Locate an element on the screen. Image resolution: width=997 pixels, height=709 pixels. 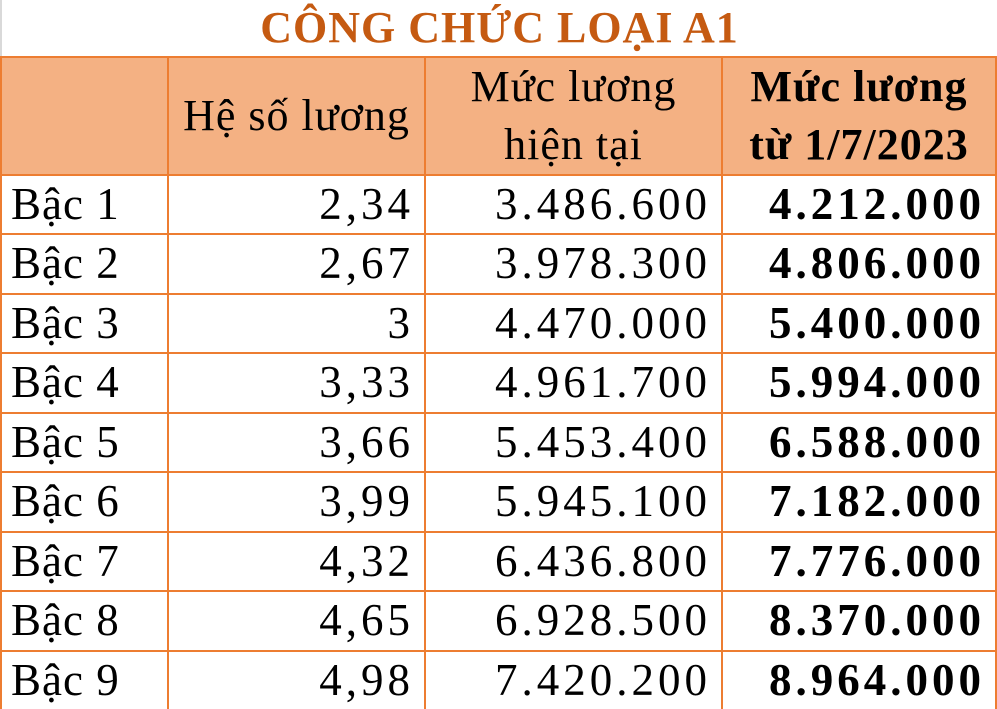
new-salary-cell: 8.370.000 is located at coordinates (859, 621).